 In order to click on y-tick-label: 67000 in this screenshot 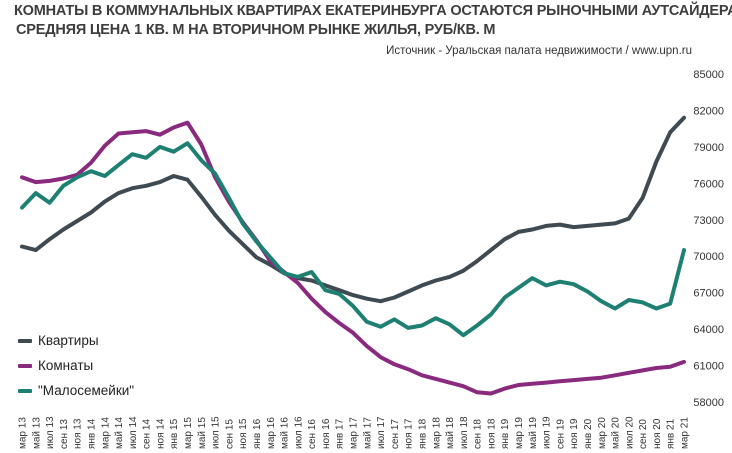, I will do `click(708, 294)`.